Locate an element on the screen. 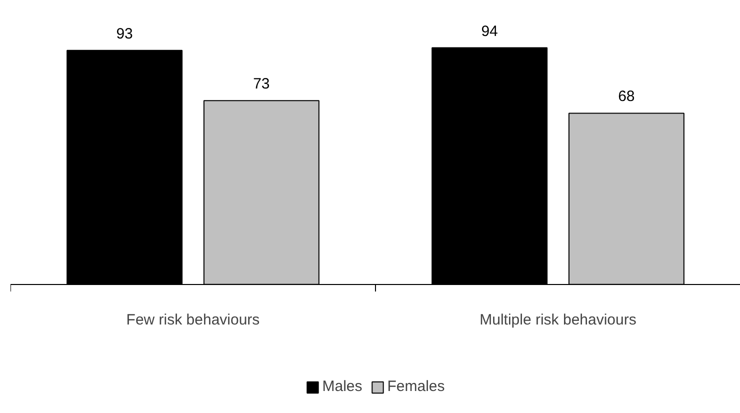  legend-label: Females is located at coordinates (416, 386).